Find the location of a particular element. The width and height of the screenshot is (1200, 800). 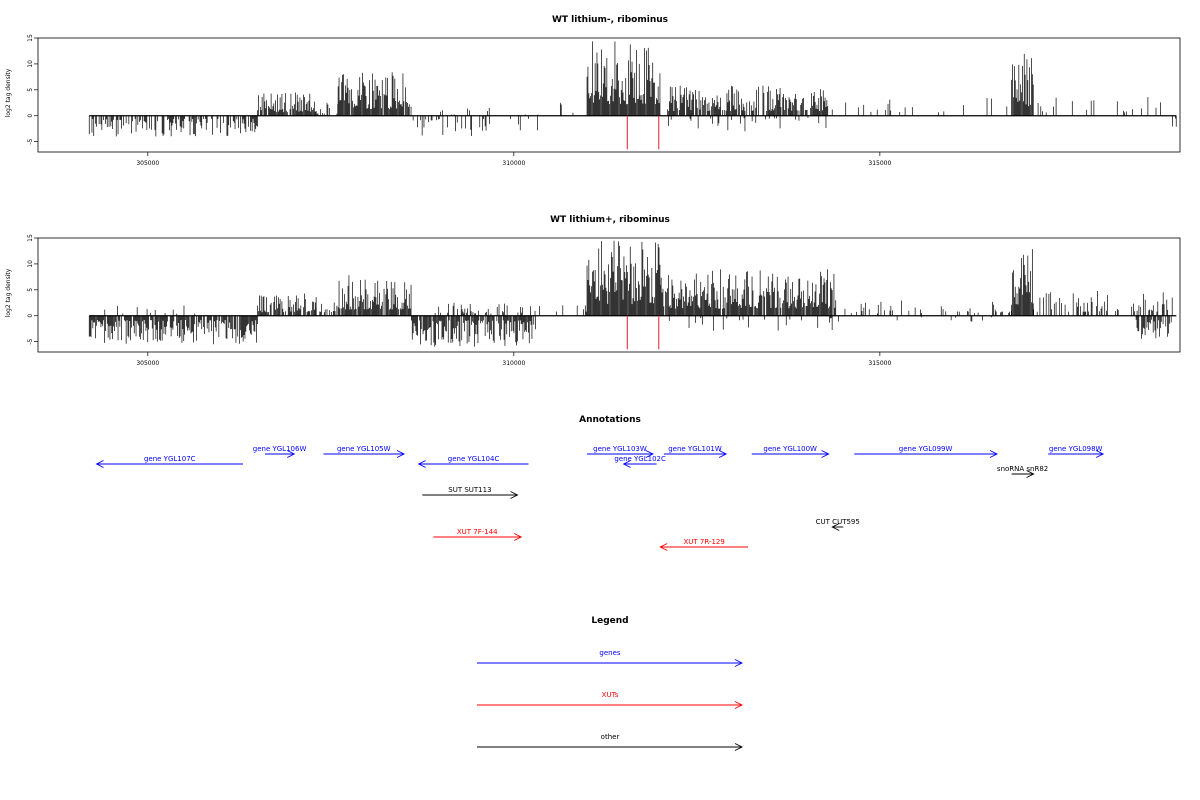

annotation-label: gene YGL103W is located at coordinates (620, 449).